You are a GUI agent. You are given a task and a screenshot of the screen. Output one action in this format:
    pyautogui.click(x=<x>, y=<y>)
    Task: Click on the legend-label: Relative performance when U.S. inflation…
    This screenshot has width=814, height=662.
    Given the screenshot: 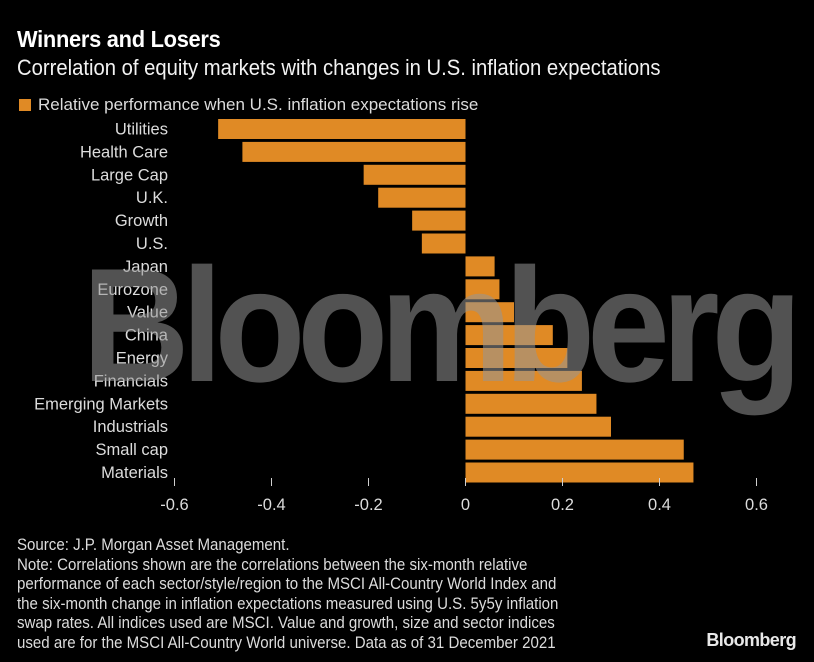 What is the action you would take?
    pyautogui.click(x=258, y=104)
    